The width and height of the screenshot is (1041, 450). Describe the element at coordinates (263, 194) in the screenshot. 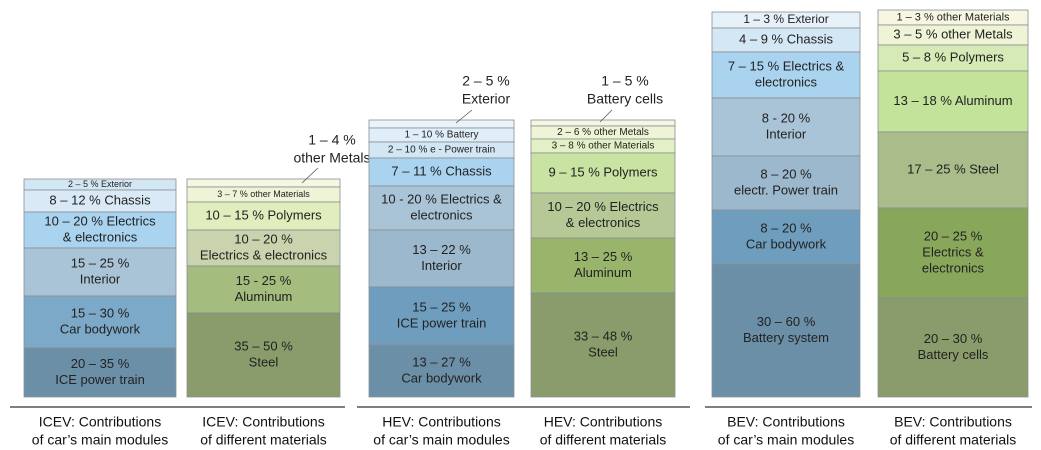

I see `segment-label: 3 – 7 % other Materials` at that location.